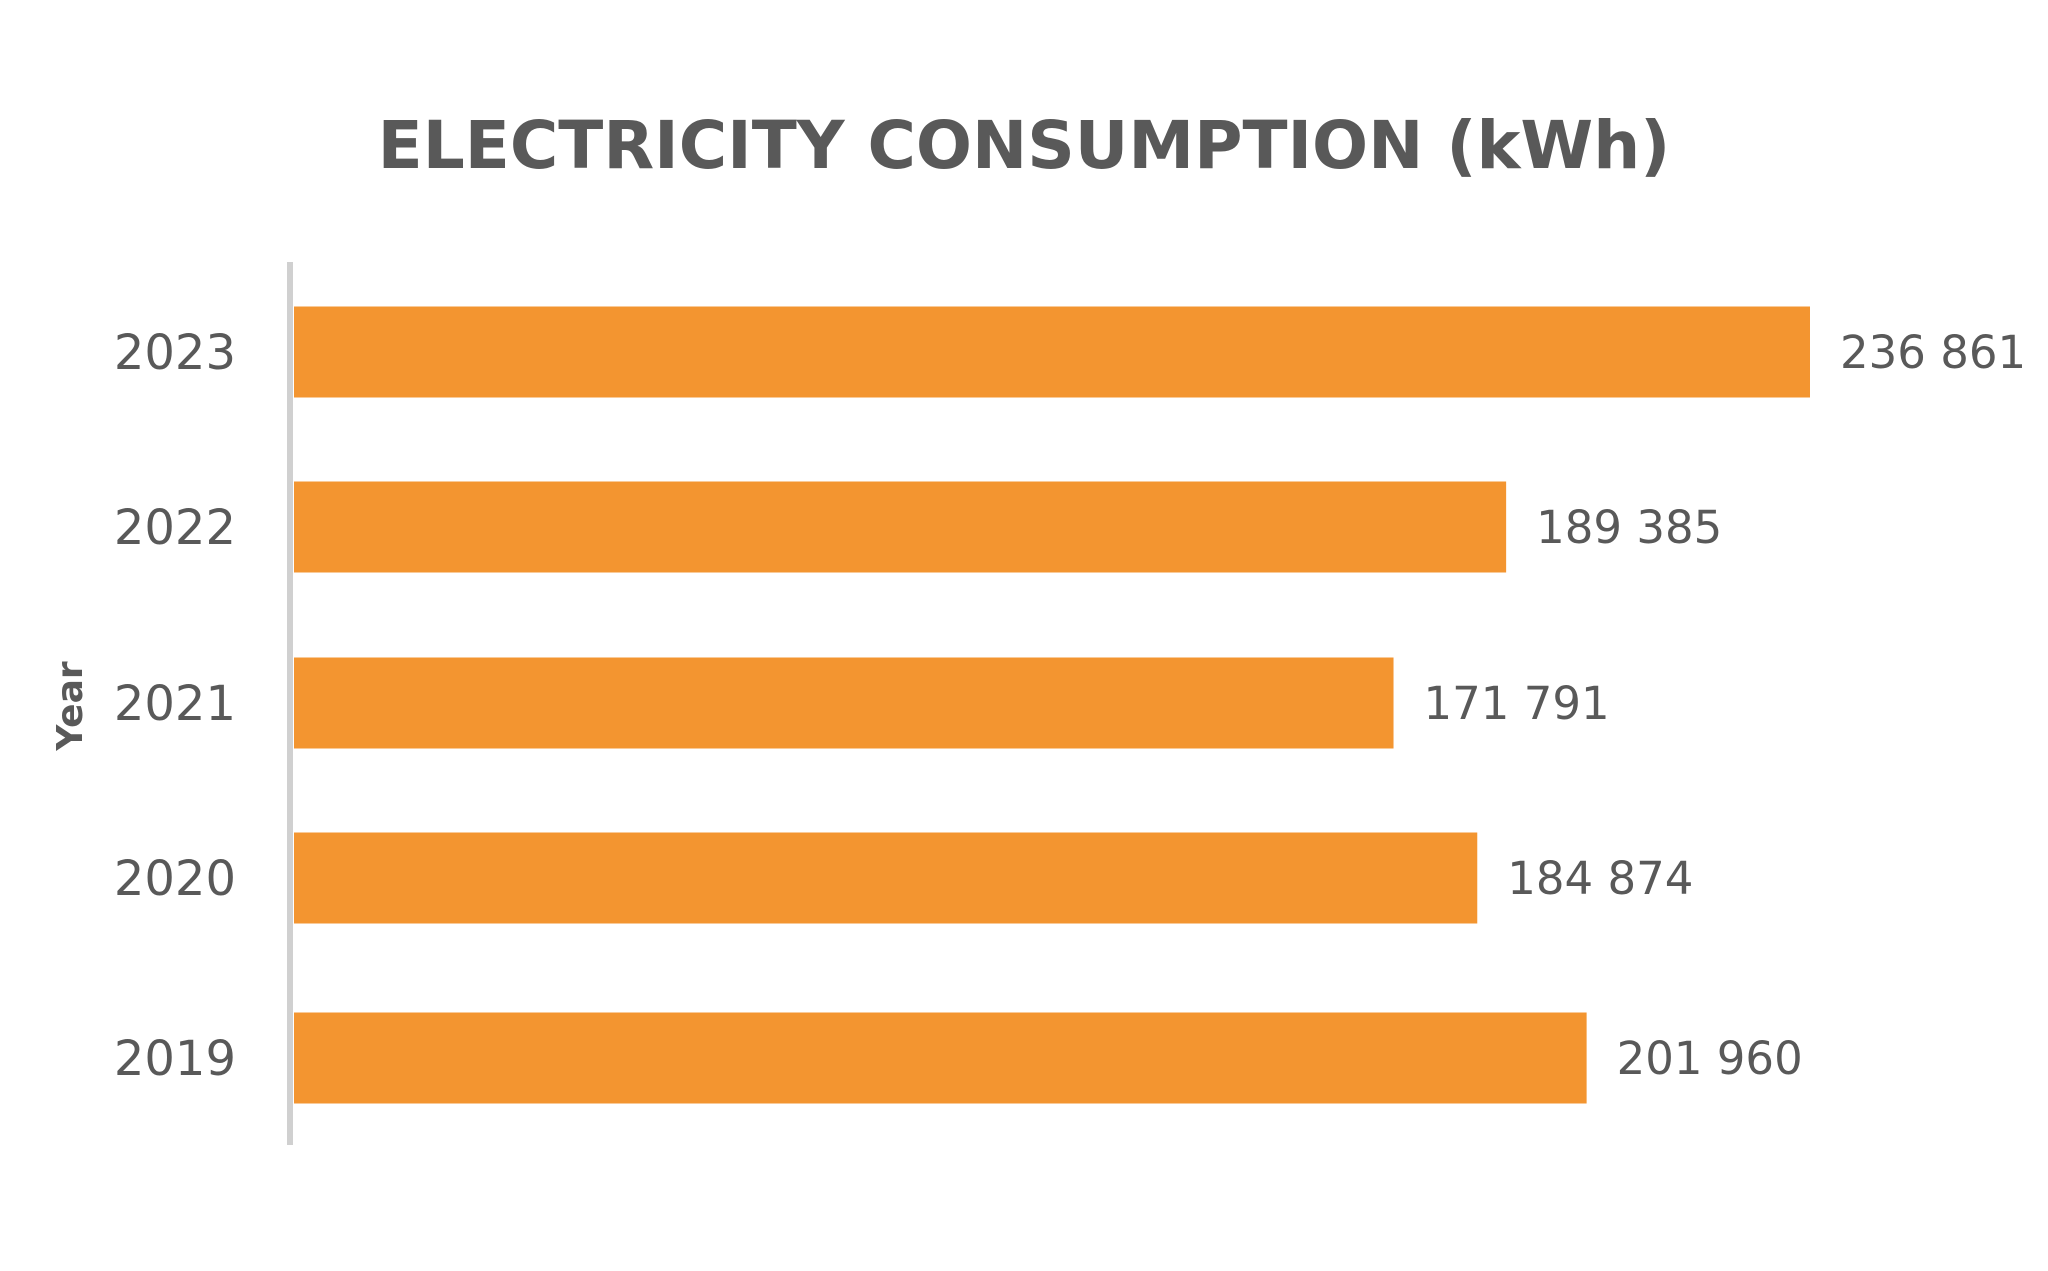 The height and width of the screenshot is (1271, 2048). Describe the element at coordinates (1600, 878) in the screenshot. I see `value-label-2020: 184 874` at that location.